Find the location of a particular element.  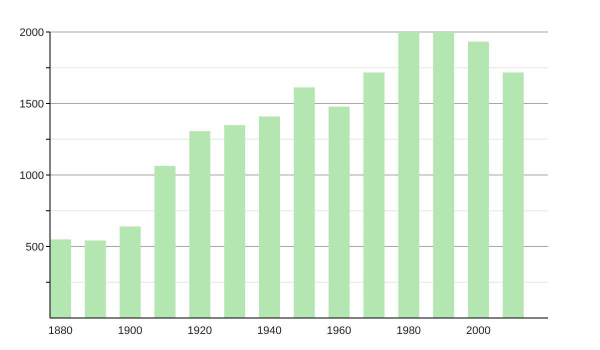

x-tick-label: 1900 is located at coordinates (130, 330).